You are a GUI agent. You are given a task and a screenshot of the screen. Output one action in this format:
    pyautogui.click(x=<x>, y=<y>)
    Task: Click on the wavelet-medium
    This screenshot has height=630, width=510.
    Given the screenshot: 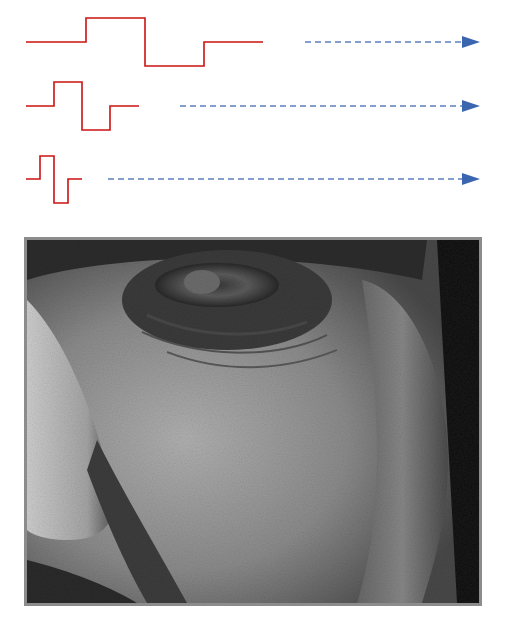 What is the action you would take?
    pyautogui.click(x=82, y=106)
    